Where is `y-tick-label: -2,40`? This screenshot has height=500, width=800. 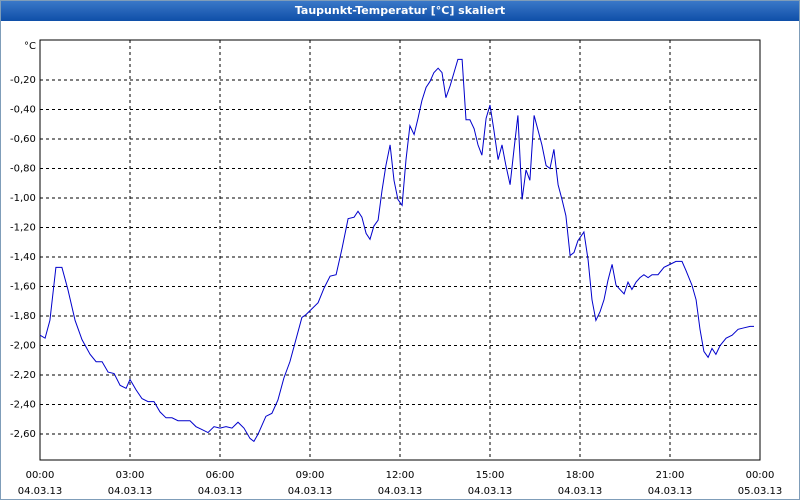
y-tick-label: -2,40 is located at coordinates (23, 405).